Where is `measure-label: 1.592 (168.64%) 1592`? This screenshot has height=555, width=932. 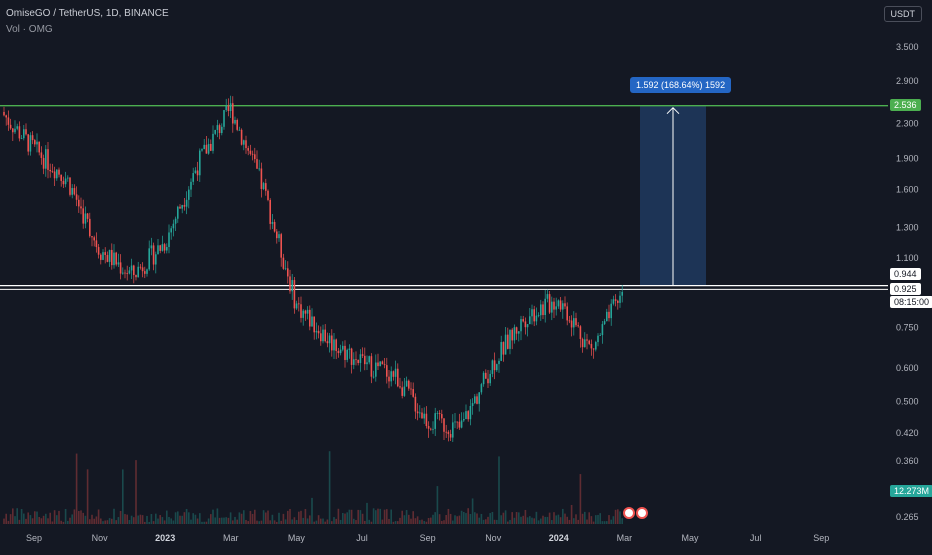
measure-label: 1.592 (168.64%) 1592 is located at coordinates (681, 85).